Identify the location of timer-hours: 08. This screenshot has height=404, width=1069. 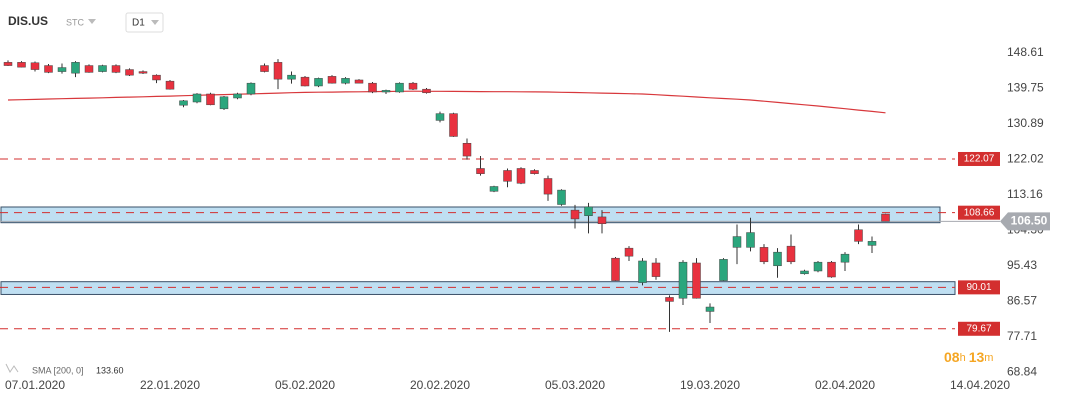
(952, 357).